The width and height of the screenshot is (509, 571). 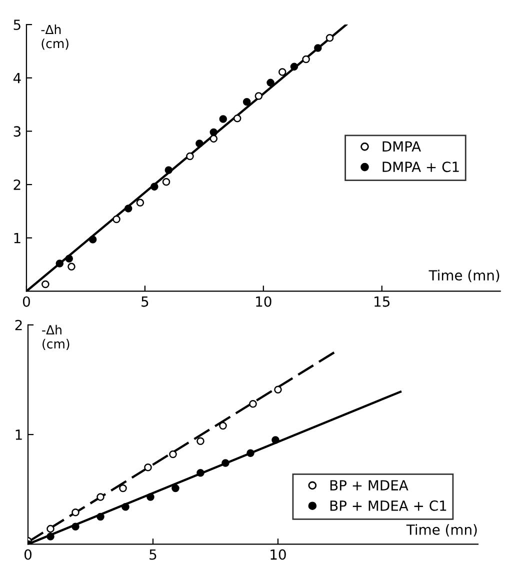 I want to click on y-tick-label: 3, so click(x=17, y=131).